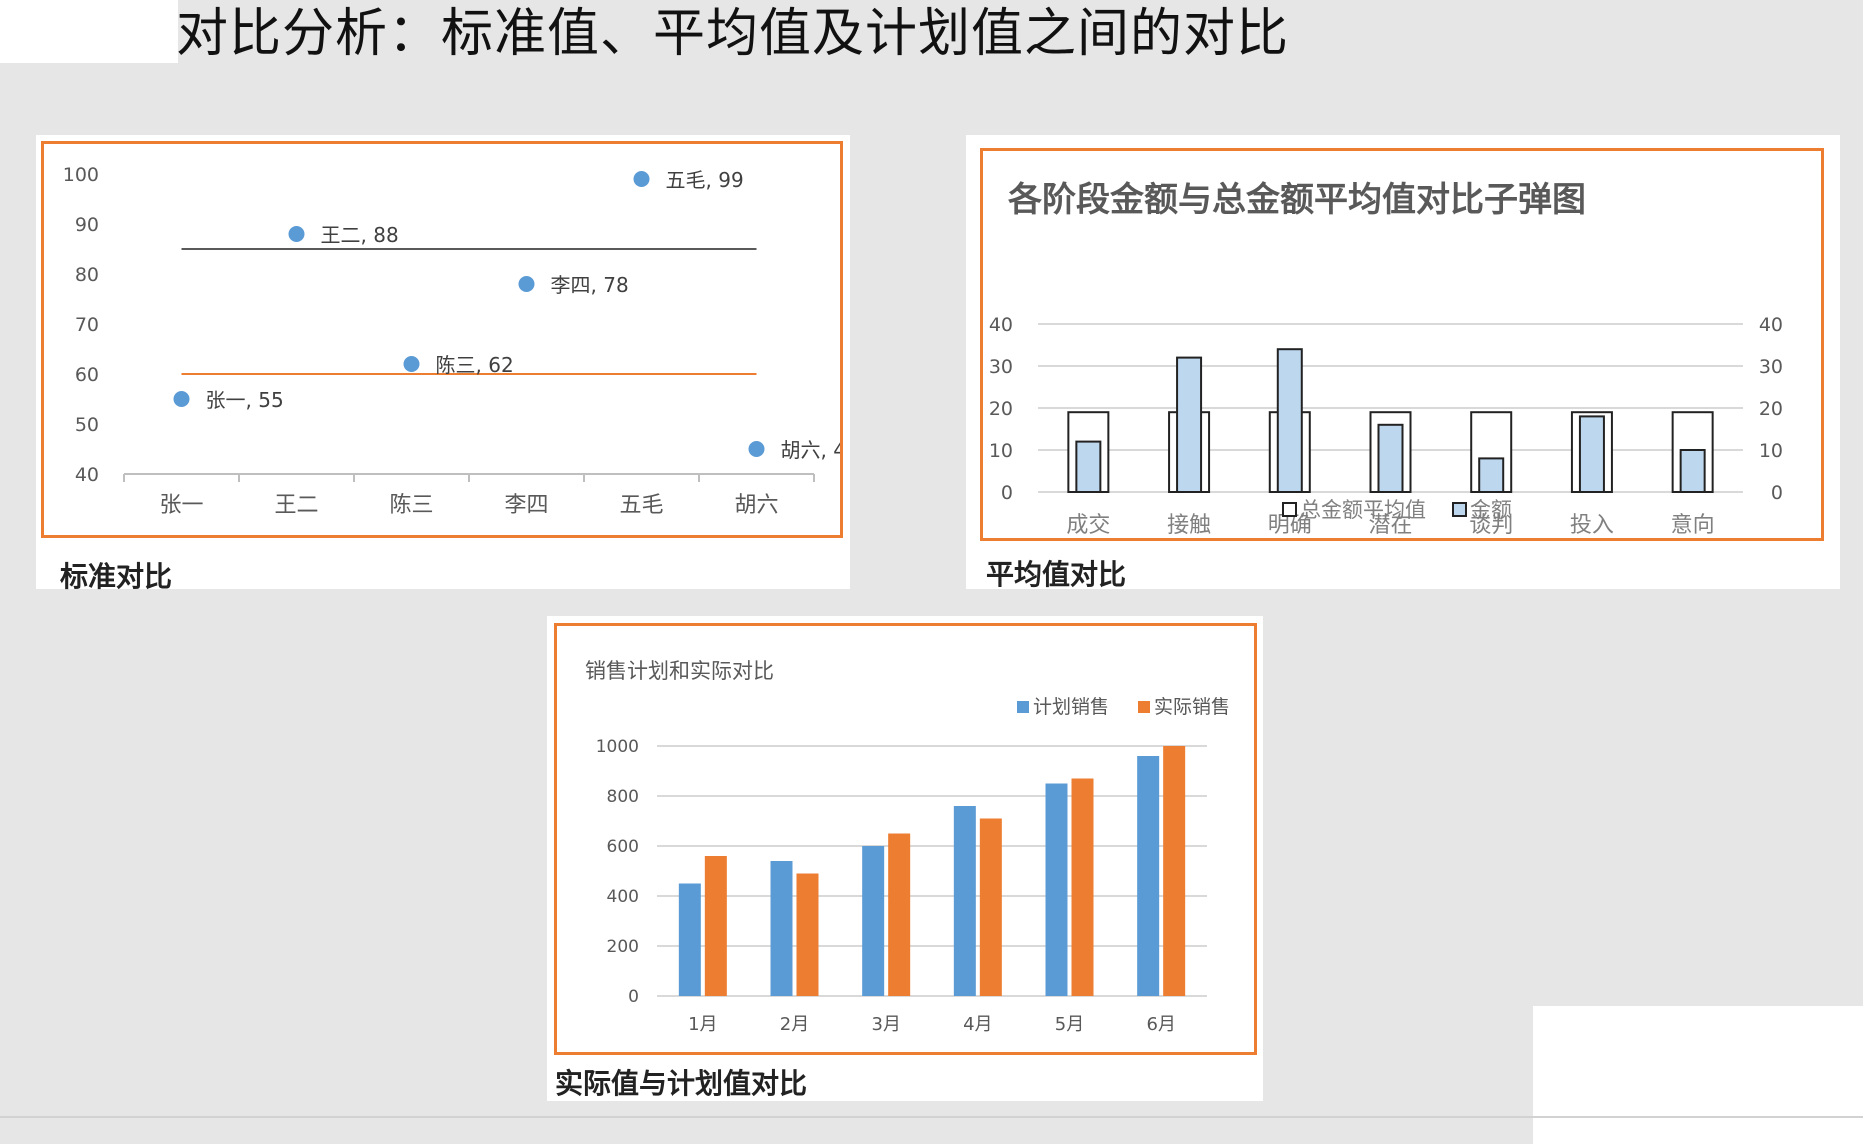  What do you see at coordinates (681, 1083) in the screenshot?
I see `plan-caption: 实际值与计划值对比` at bounding box center [681, 1083].